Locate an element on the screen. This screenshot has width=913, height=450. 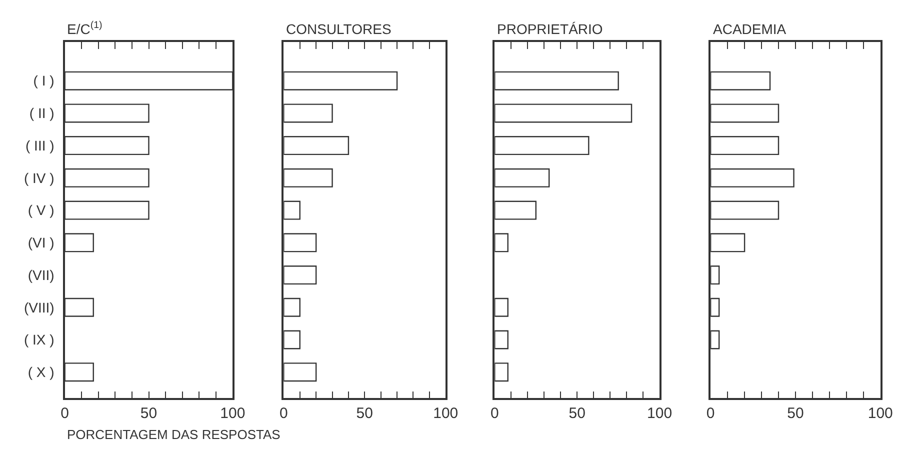
y-tick-label: (VII) is located at coordinates (41, 274).